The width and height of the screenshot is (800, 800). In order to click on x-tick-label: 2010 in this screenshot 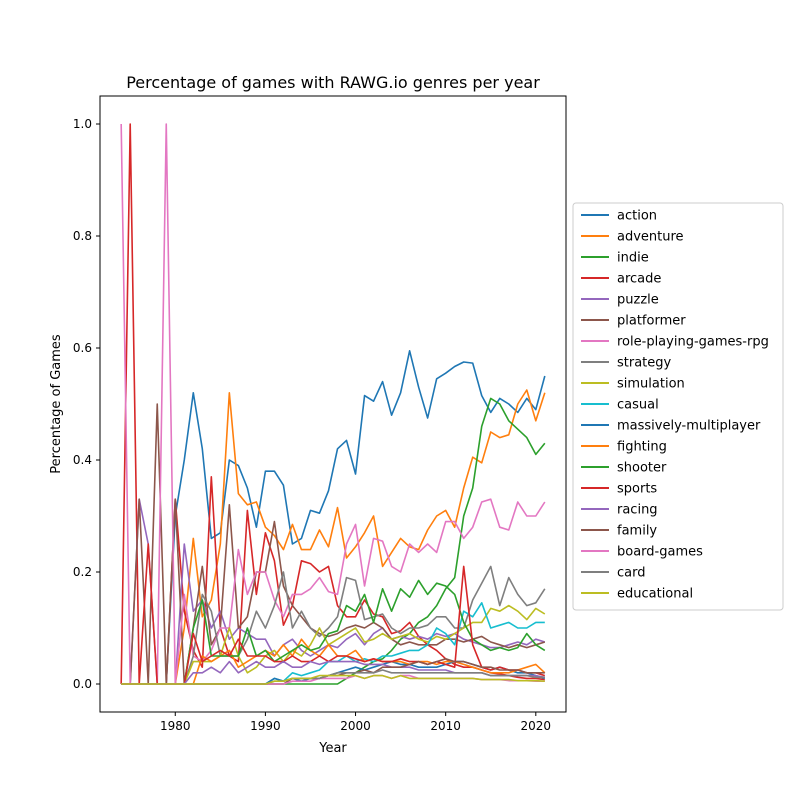, I will do `click(445, 726)`.